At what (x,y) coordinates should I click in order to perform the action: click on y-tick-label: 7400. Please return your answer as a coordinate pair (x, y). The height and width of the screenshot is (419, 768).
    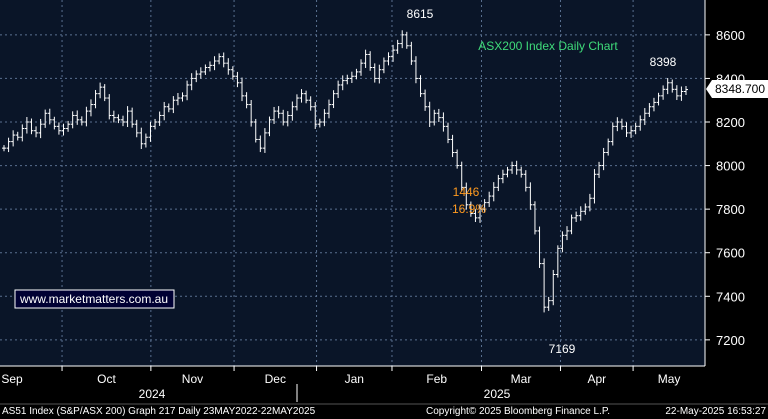
    Looking at the image, I should click on (730, 296).